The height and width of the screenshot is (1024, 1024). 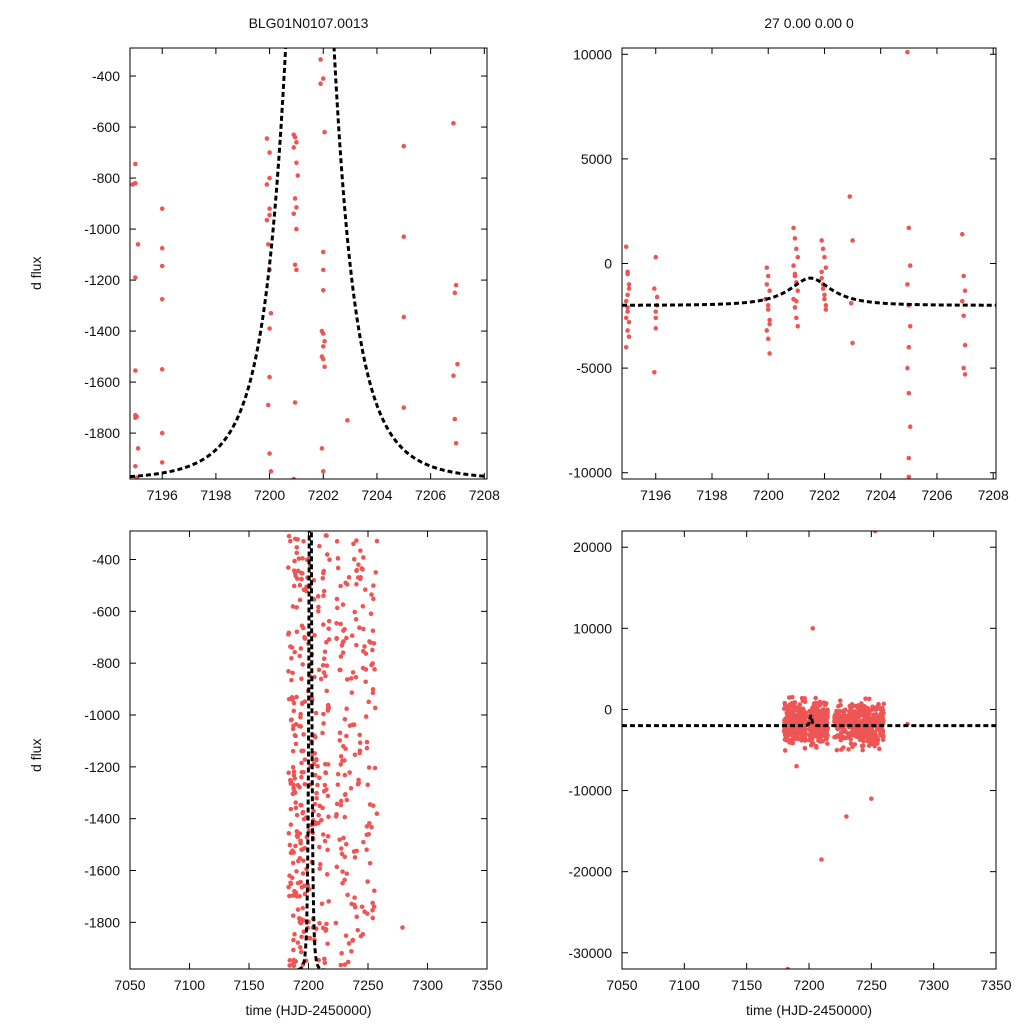 I want to click on x-tick-label: 7202, so click(x=323, y=495).